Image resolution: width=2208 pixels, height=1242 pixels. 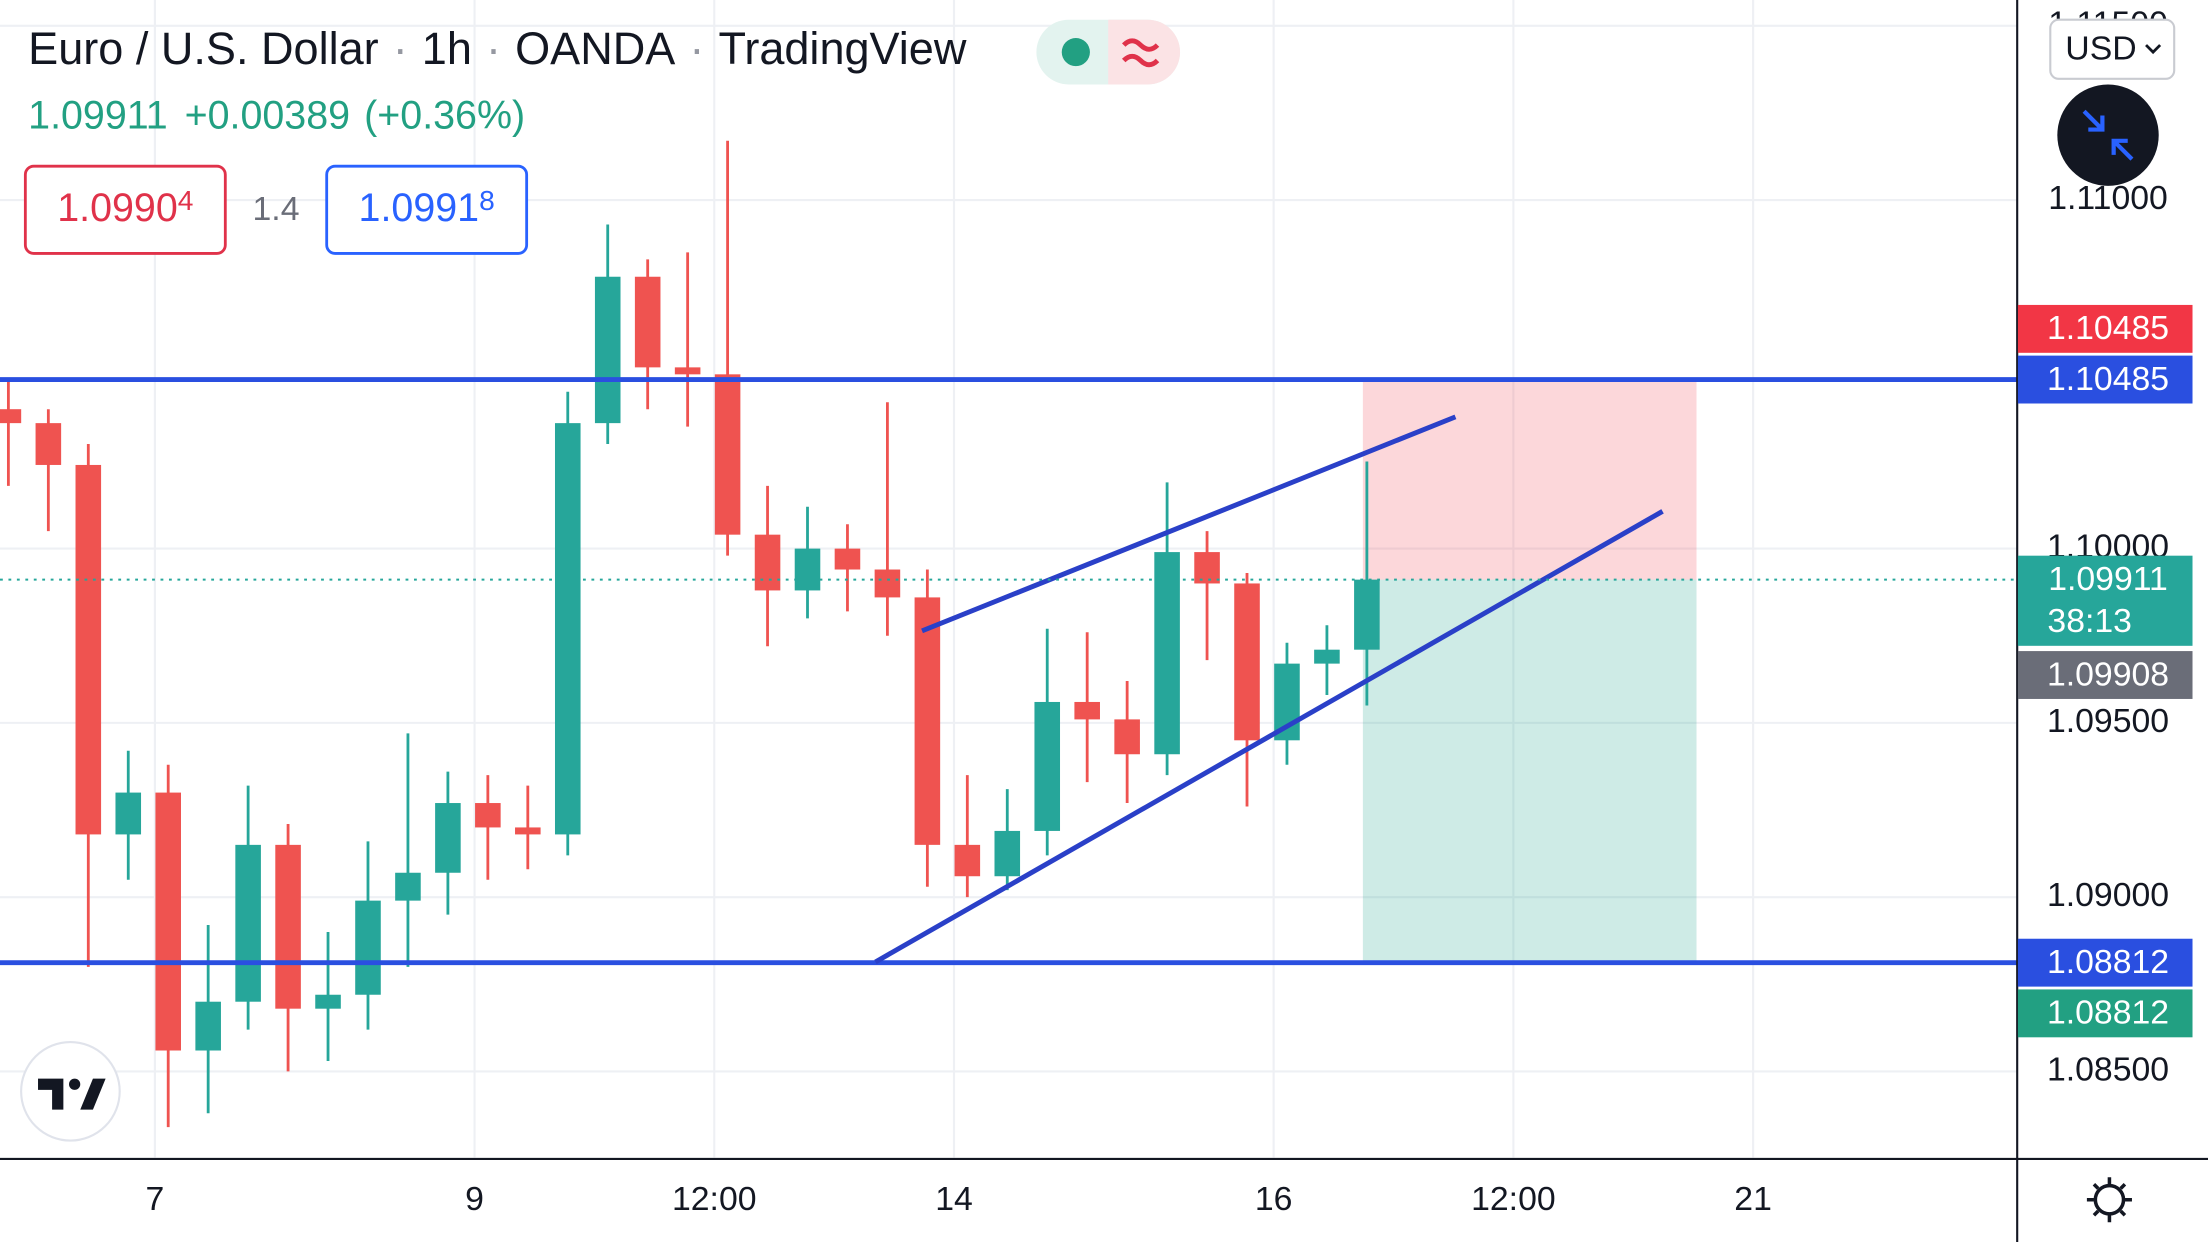 What do you see at coordinates (72, 1094) in the screenshot?
I see `logo-mark` at bounding box center [72, 1094].